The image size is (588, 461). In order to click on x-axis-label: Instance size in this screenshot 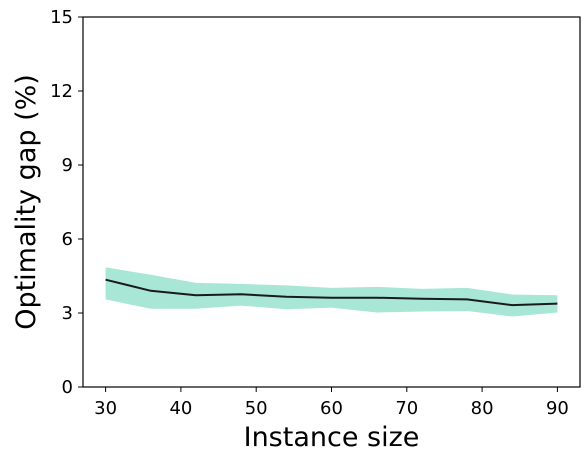, I will do `click(332, 437)`.